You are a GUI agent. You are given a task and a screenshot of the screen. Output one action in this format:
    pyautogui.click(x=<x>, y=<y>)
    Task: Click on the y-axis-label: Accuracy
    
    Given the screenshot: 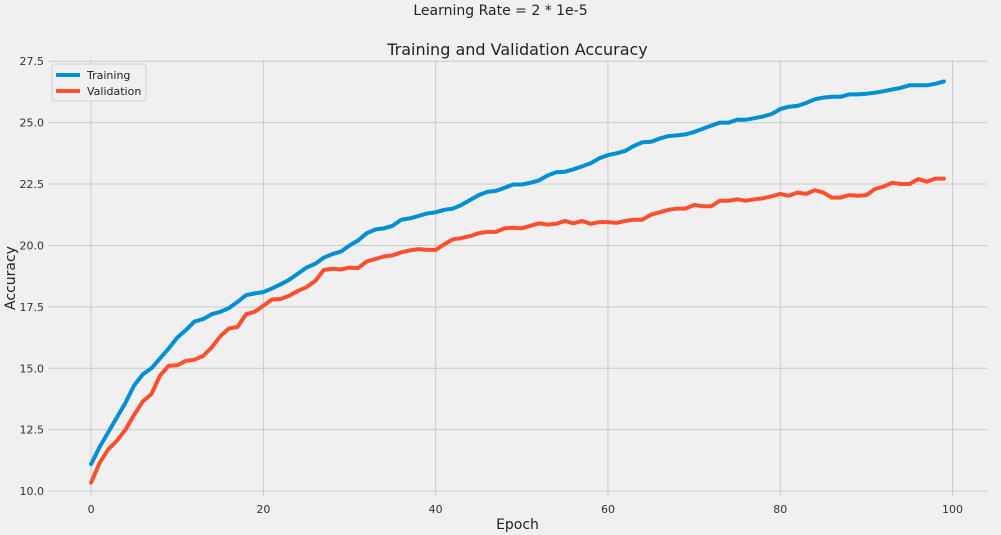 What is the action you would take?
    pyautogui.click(x=11, y=278)
    